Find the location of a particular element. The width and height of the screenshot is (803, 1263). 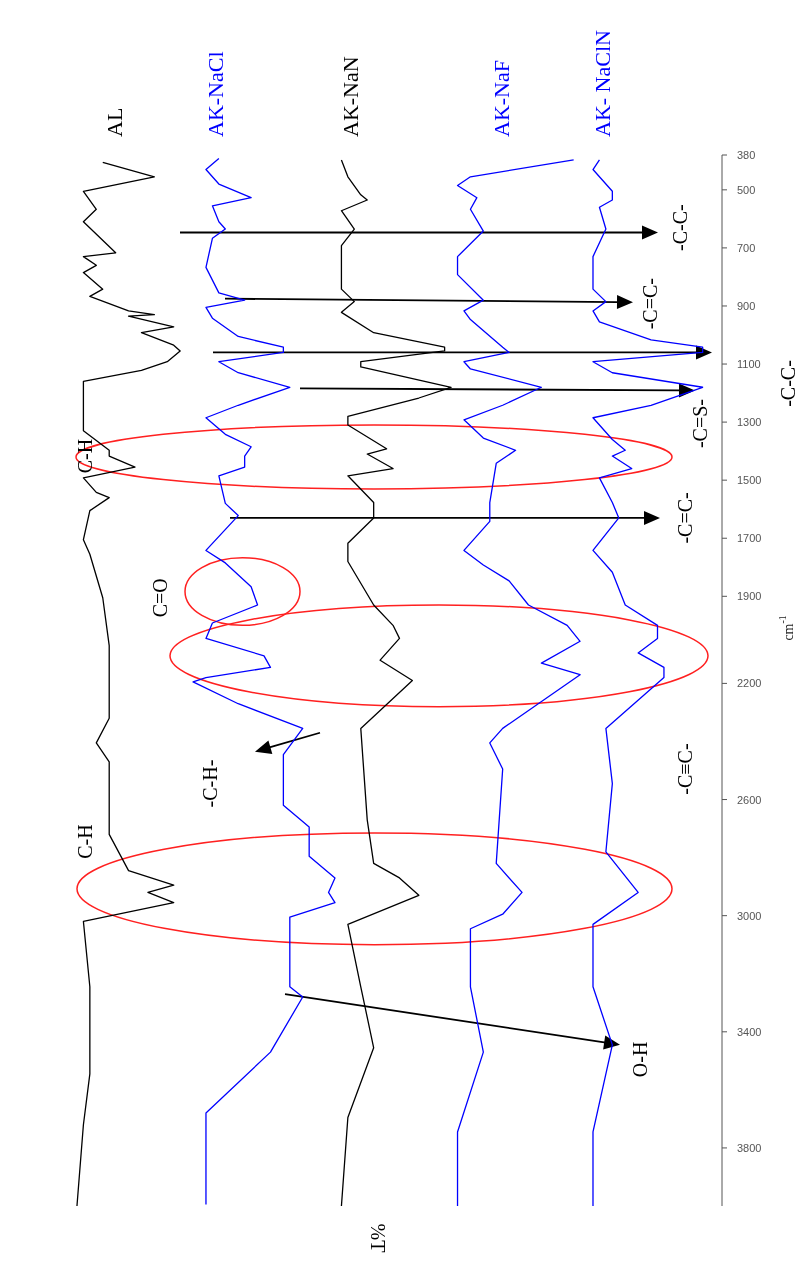

y-tick-label: 2600 is located at coordinates (749, 799).